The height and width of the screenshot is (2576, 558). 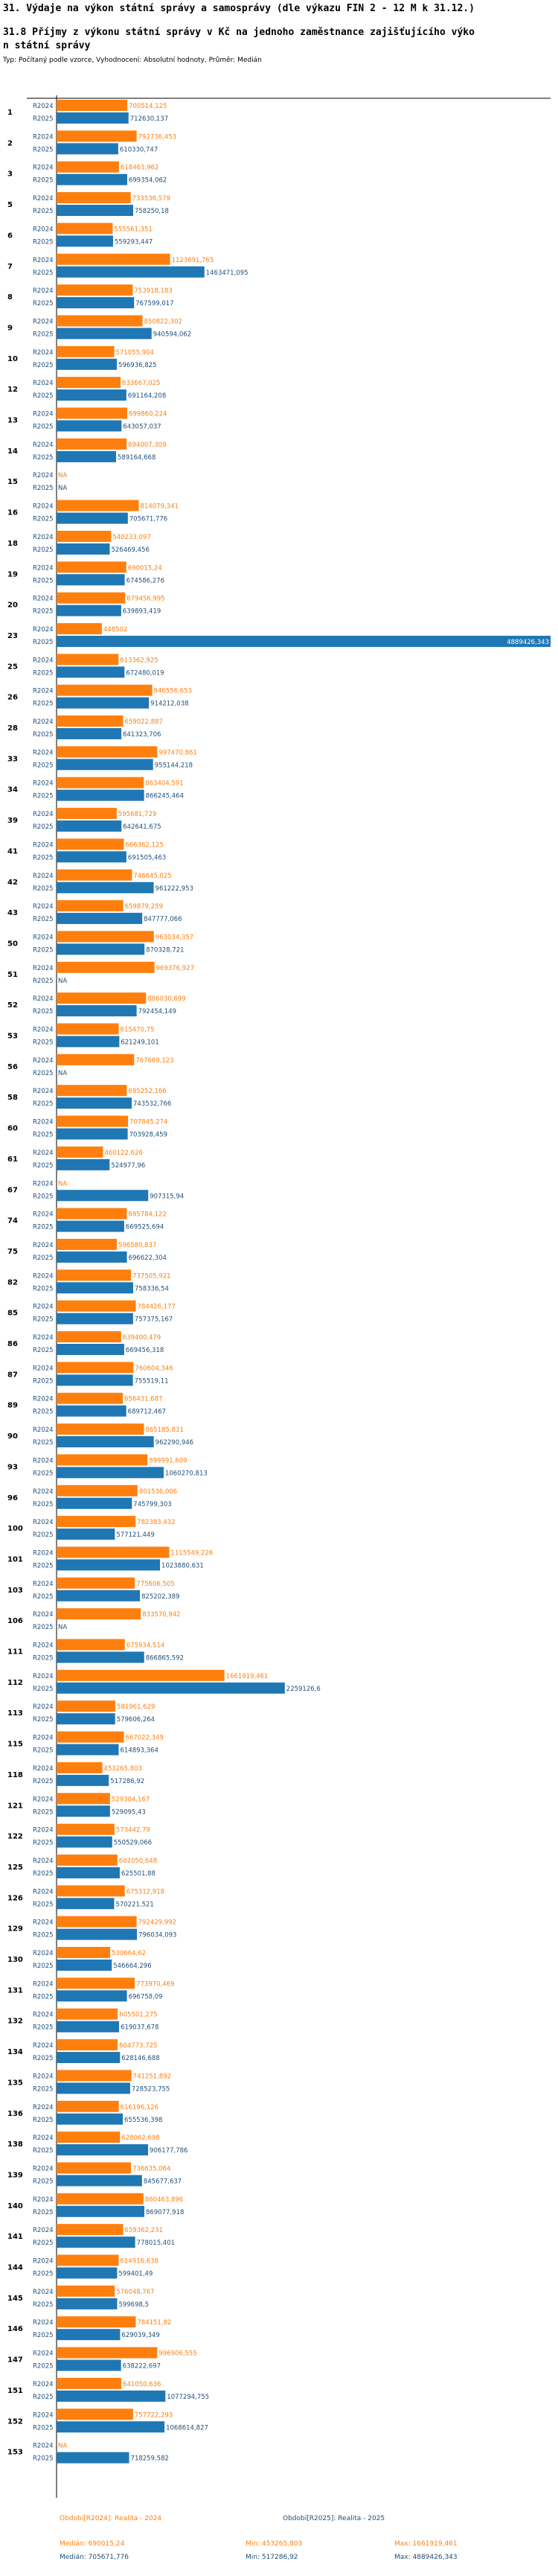 What do you see at coordinates (134, 242) in the screenshot?
I see `value-label-r2025: 559293,447` at bounding box center [134, 242].